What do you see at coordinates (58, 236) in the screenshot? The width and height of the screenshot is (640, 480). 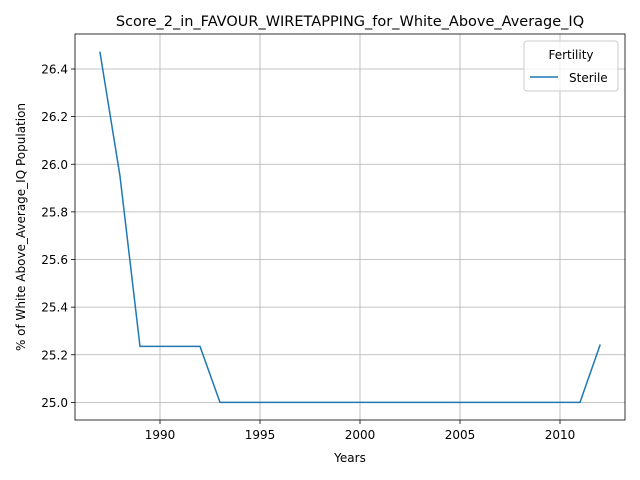 I see `y-axis-ticks: 25.0 25.2 25.4 25.6 25.8 26.0 26.2 26.4` at bounding box center [58, 236].